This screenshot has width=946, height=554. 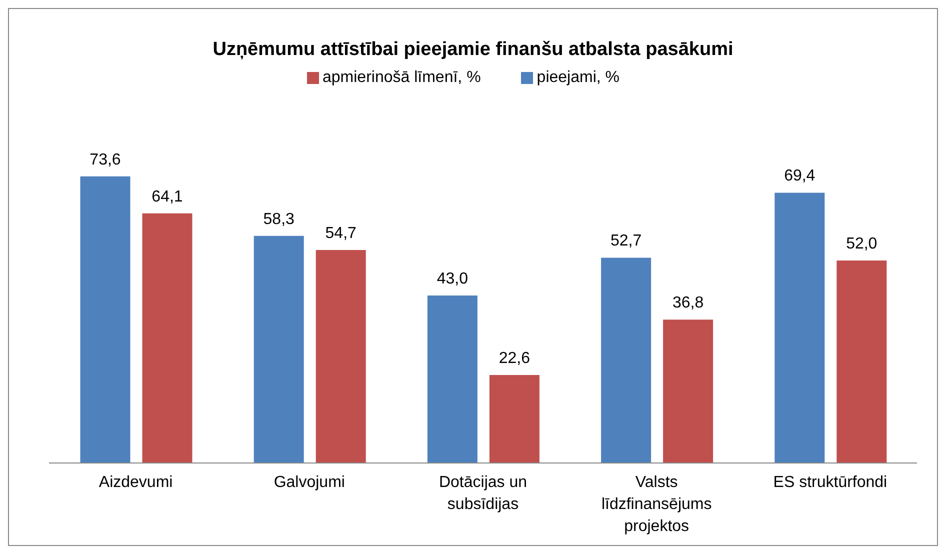 I want to click on data-label: 54,7, so click(x=341, y=233).